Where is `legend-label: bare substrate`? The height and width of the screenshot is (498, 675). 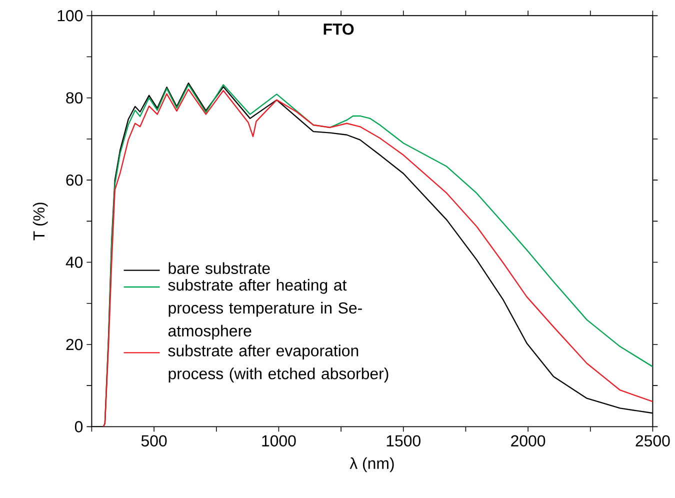
legend-label: bare substrate is located at coordinates (219, 268).